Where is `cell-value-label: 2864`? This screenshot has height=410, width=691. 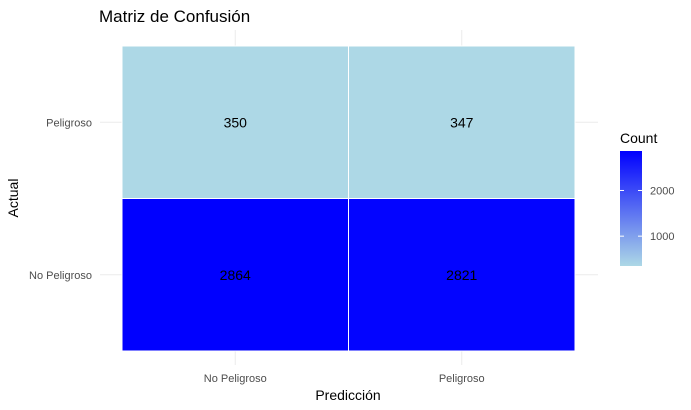
cell-value-label: 2864 is located at coordinates (235, 275).